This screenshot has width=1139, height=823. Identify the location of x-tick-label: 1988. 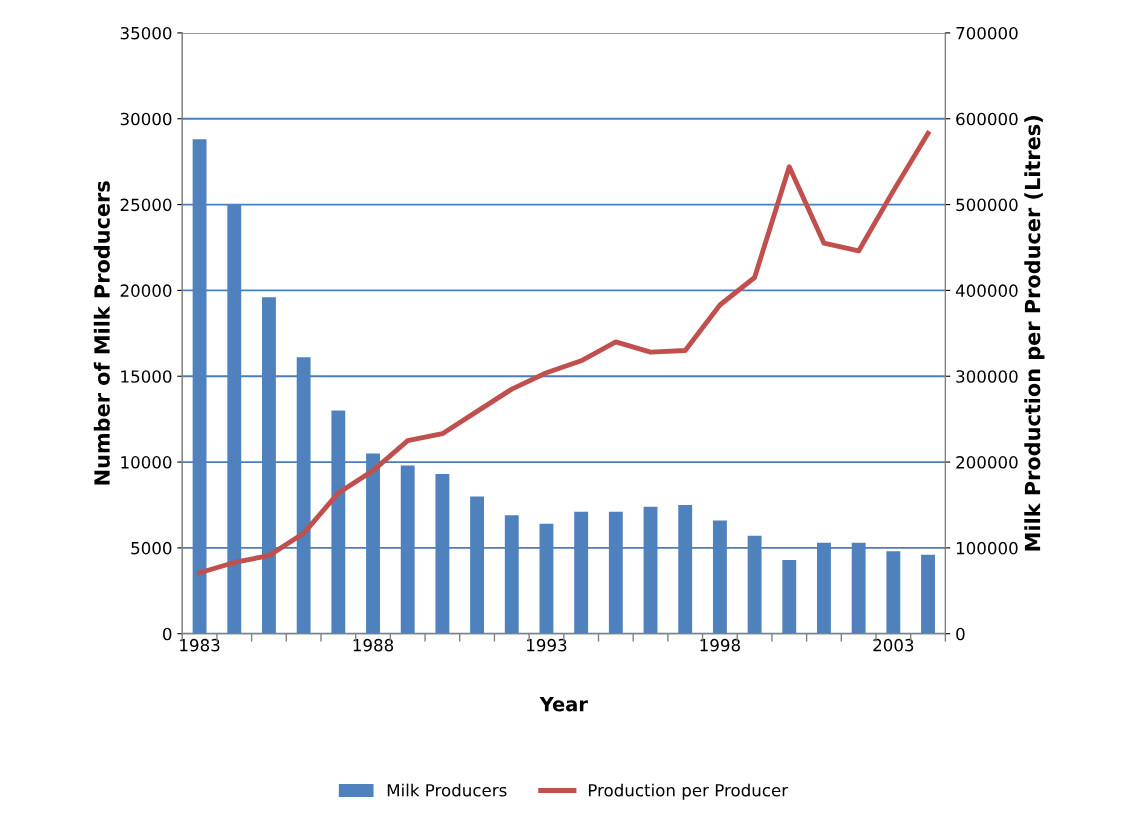
(373, 645).